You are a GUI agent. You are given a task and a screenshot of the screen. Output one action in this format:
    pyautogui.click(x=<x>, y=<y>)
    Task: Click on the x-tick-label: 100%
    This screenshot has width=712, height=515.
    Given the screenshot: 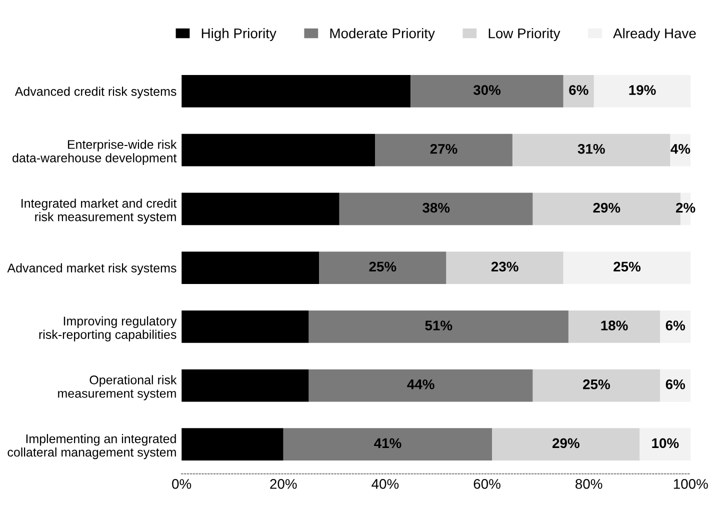 What is the action you would take?
    pyautogui.click(x=691, y=484)
    